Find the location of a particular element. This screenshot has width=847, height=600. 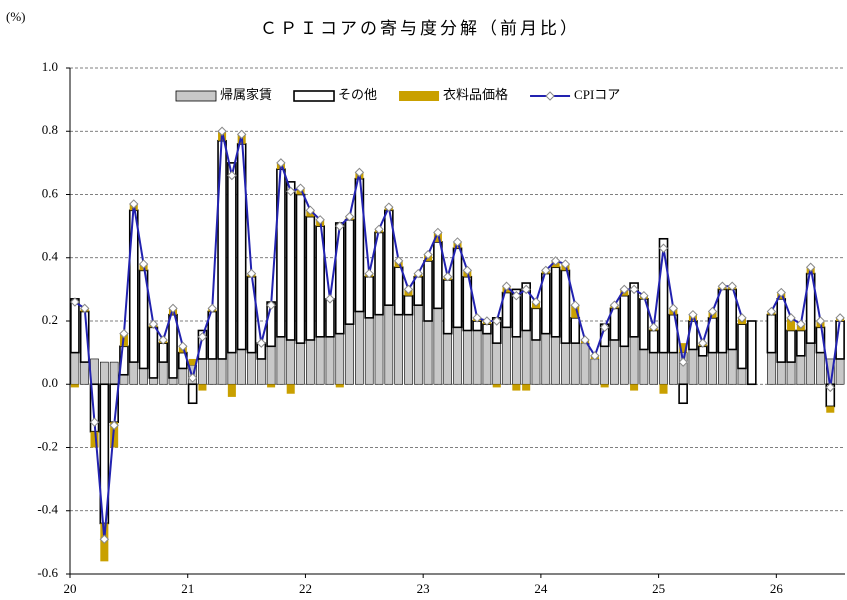

y-tick-label: -0.2 is located at coordinates (47, 445).